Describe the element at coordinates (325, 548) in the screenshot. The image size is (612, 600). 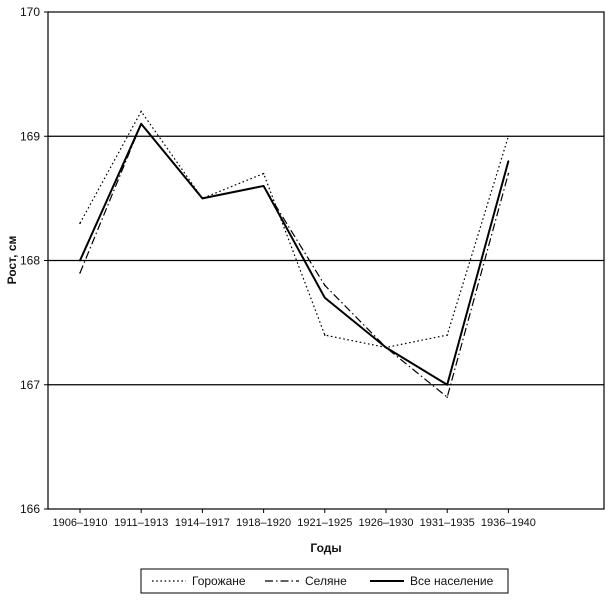
I see `x-axis-title: Годы` at that location.